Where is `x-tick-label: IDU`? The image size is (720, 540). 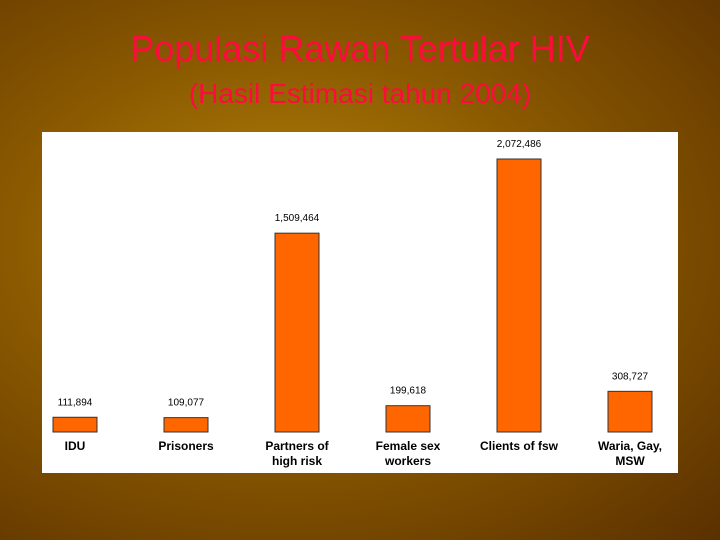
x-tick-label: IDU is located at coordinates (75, 446).